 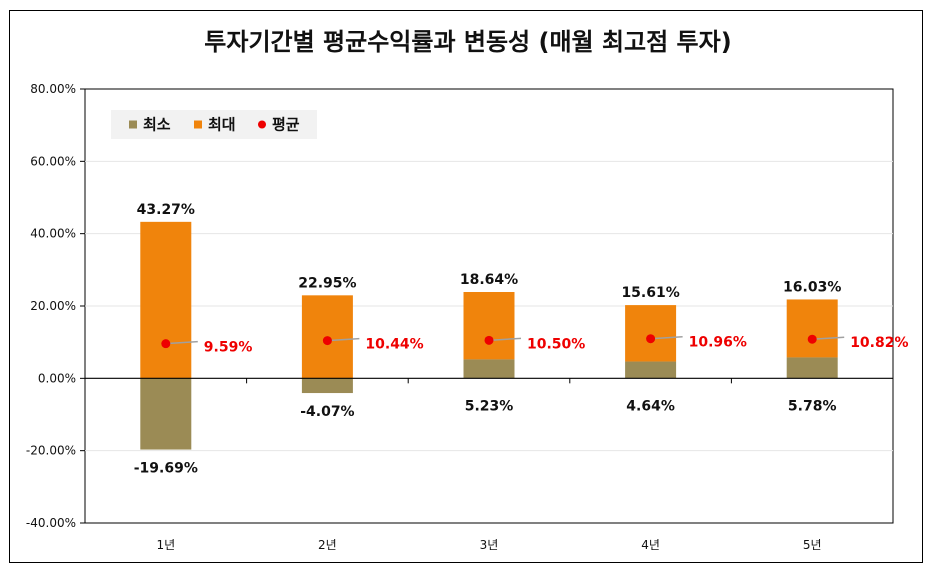 What do you see at coordinates (812, 287) in the screenshot?
I see `max-data-label: 16.03%` at bounding box center [812, 287].